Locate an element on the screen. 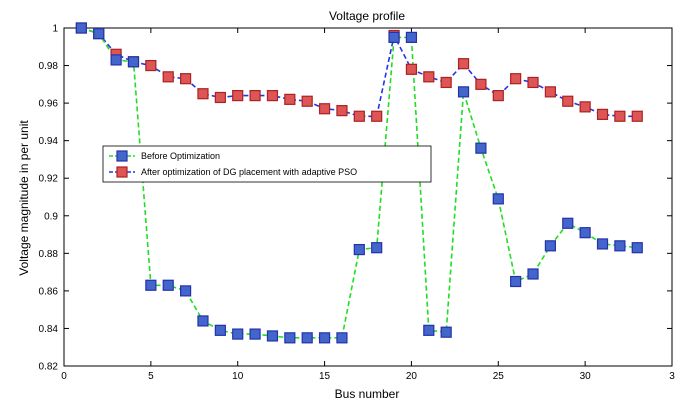 Image resolution: width=678 pixels, height=405 pixels. x-tick-label: 25 is located at coordinates (499, 376).